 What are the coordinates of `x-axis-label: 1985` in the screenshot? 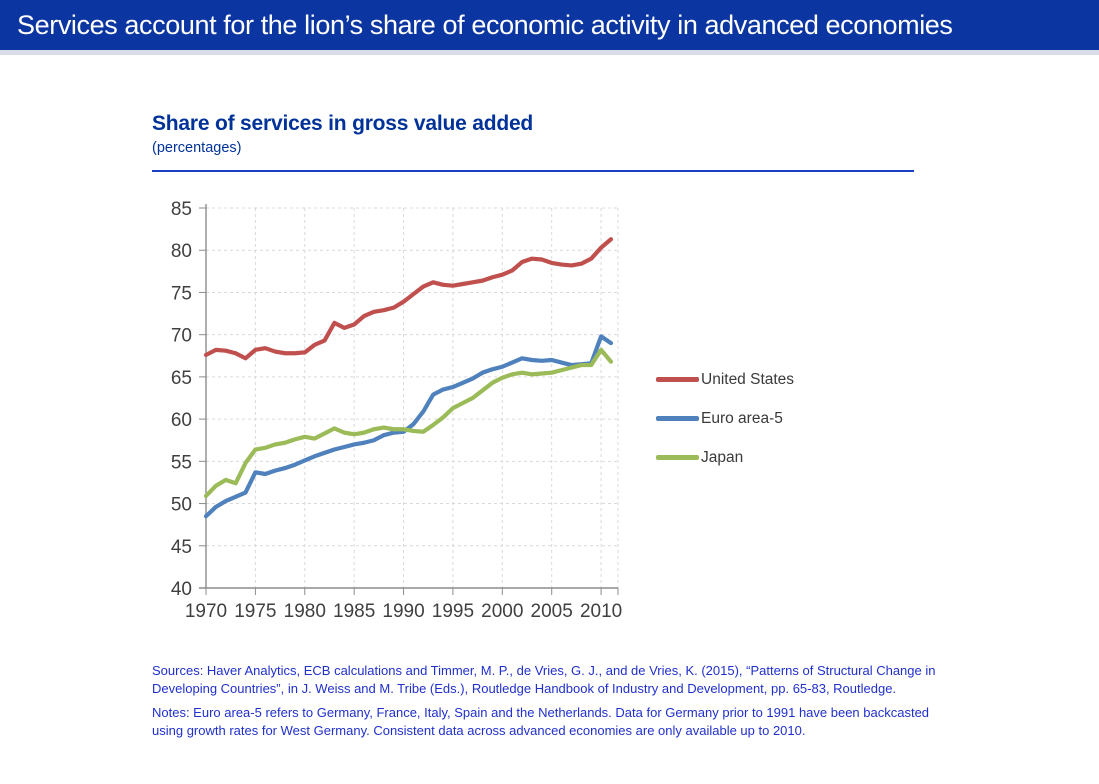 It's located at (354, 611).